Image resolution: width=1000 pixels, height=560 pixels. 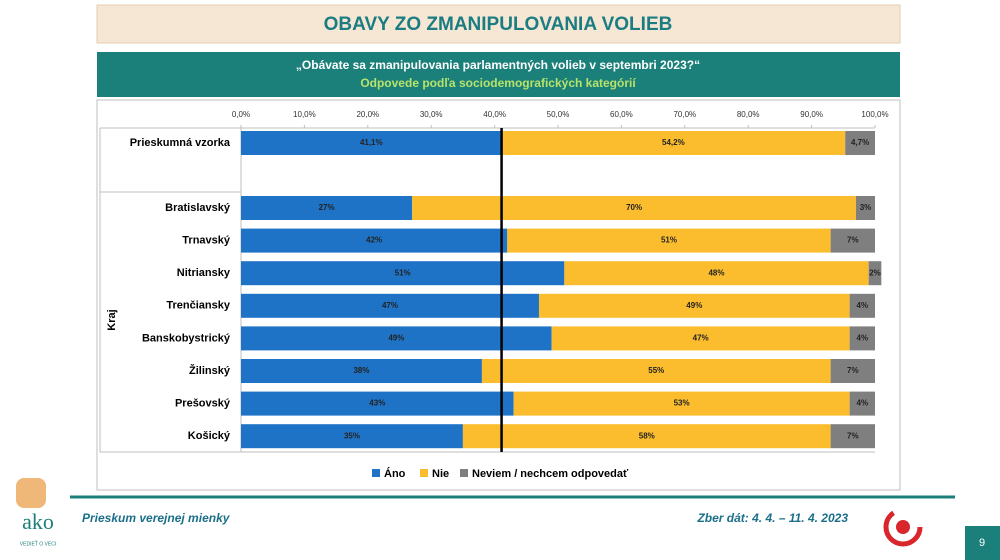 I want to click on category-label: Košický, so click(x=209, y=436).